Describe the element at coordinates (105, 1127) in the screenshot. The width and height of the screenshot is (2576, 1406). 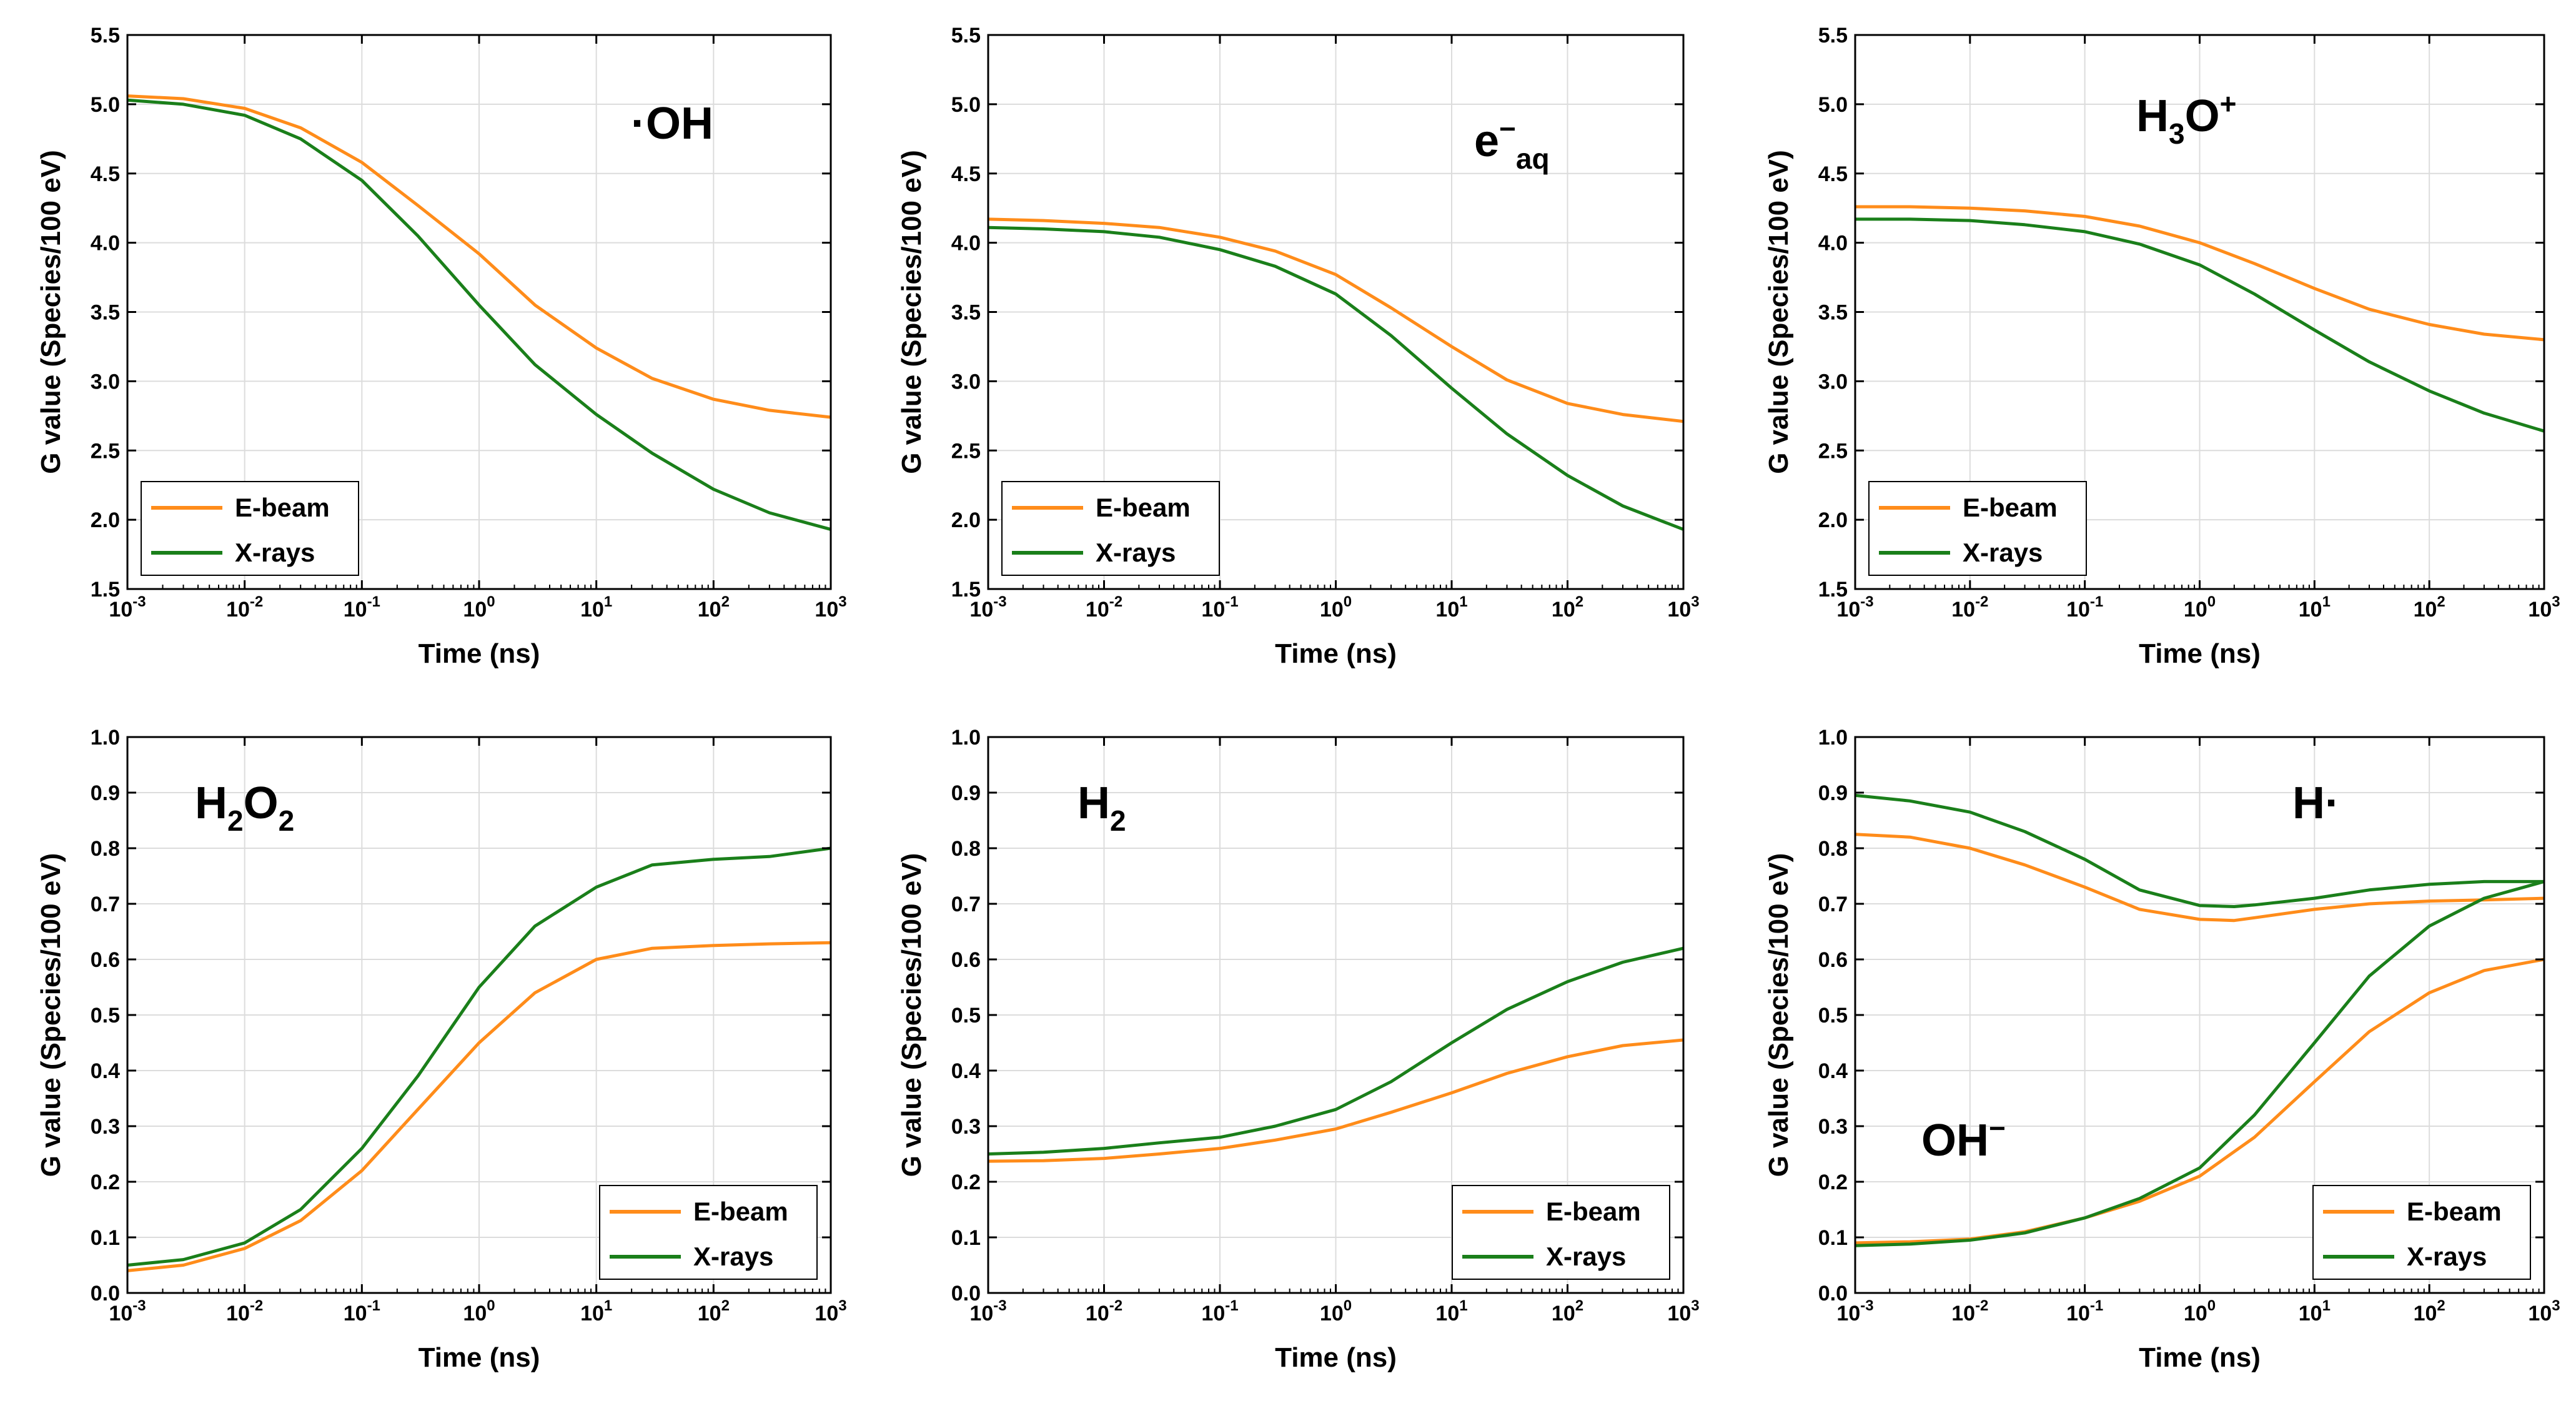
I see `y-tick-label: 0.3` at that location.